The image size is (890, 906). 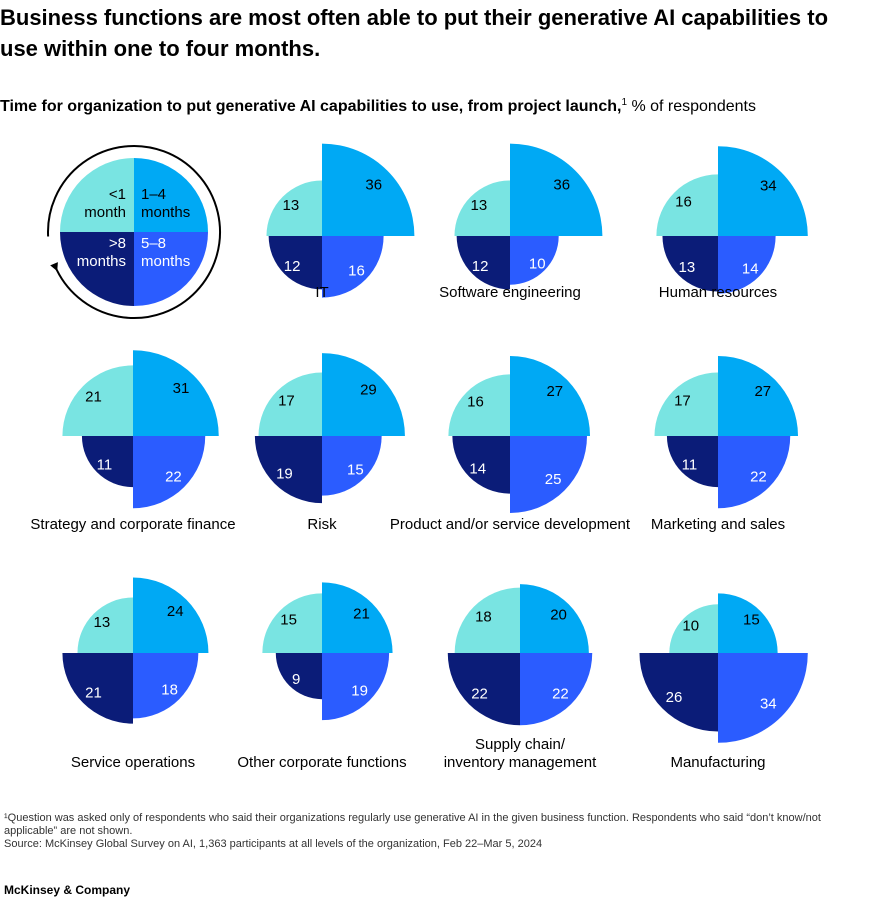 What do you see at coordinates (718, 524) in the screenshot?
I see `function-label: Marketing and sales` at bounding box center [718, 524].